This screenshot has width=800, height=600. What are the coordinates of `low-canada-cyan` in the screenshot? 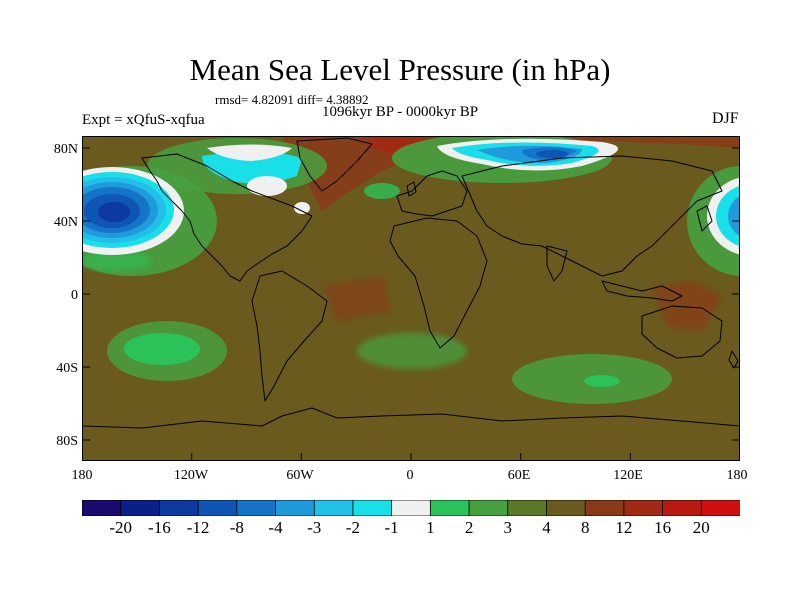 It's located at (252, 167).